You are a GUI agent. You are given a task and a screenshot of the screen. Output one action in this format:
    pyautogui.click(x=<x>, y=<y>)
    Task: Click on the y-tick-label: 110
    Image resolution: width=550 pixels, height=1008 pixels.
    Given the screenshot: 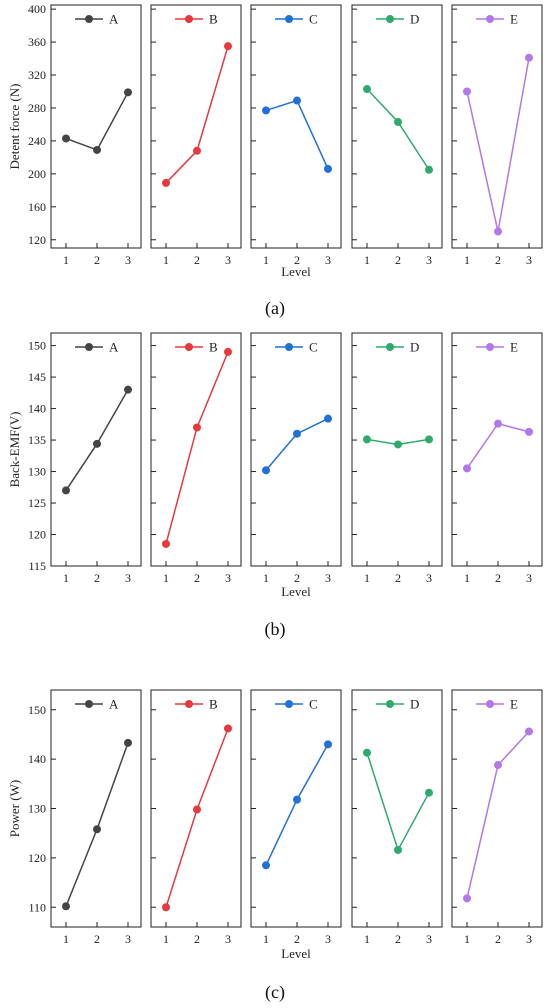 What is the action you would take?
    pyautogui.click(x=37, y=907)
    